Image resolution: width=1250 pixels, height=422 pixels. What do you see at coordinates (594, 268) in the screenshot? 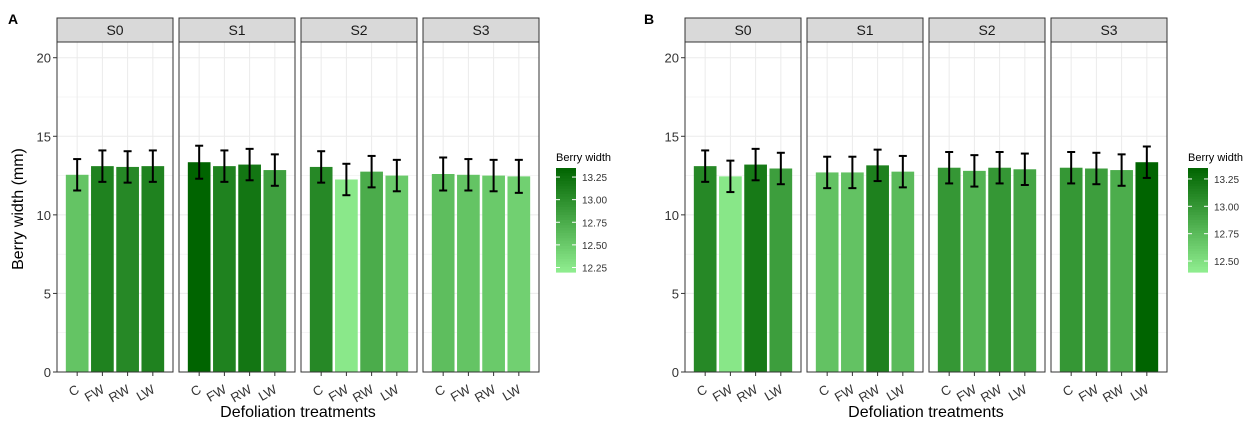
I see `panel-a-legend-label: 12.25` at bounding box center [594, 268].